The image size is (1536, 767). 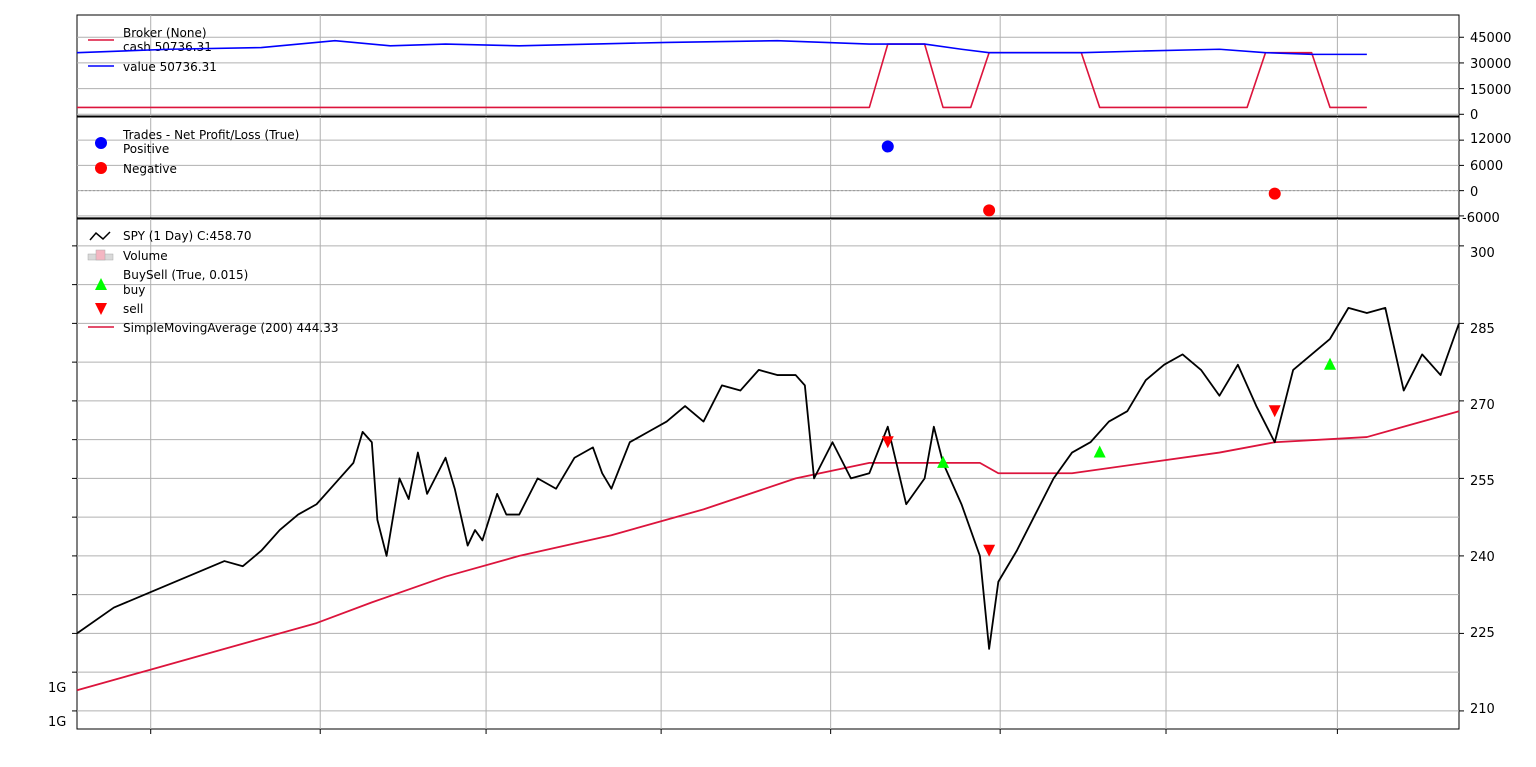 I want to click on trades-plot-frame, so click(x=768, y=167).